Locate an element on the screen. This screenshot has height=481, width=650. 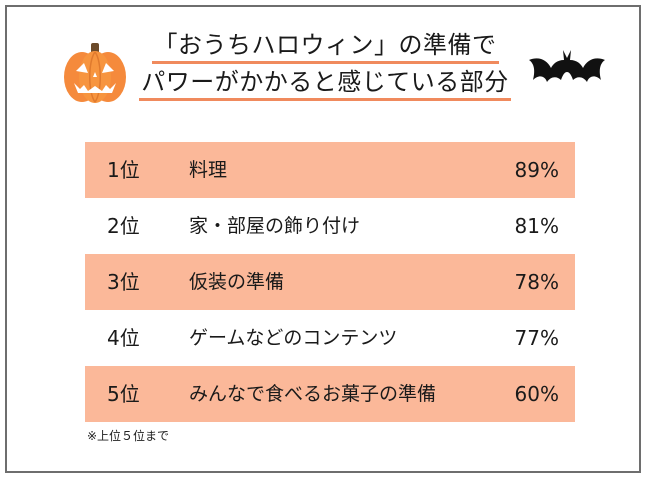
percent-value: 81% is located at coordinates (536, 226).